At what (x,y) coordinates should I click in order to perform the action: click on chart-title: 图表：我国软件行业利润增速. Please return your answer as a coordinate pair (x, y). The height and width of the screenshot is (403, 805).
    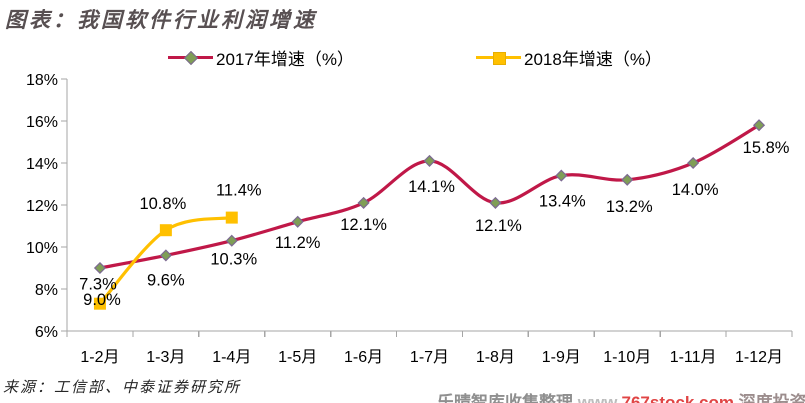
    Looking at the image, I should click on (161, 19).